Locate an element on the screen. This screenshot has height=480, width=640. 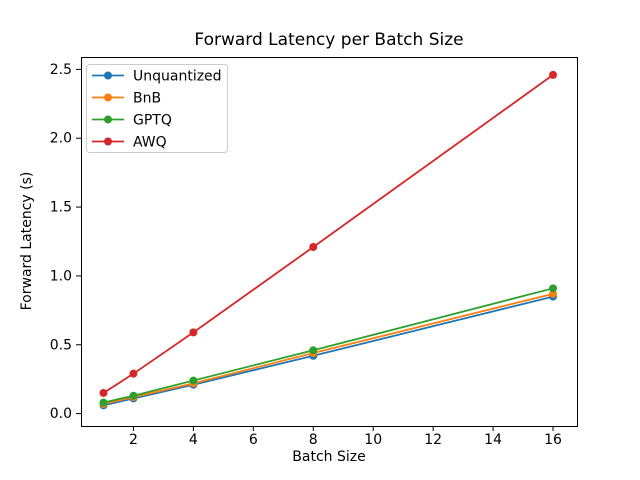
legend-item-bnb: BnB is located at coordinates (126, 99).